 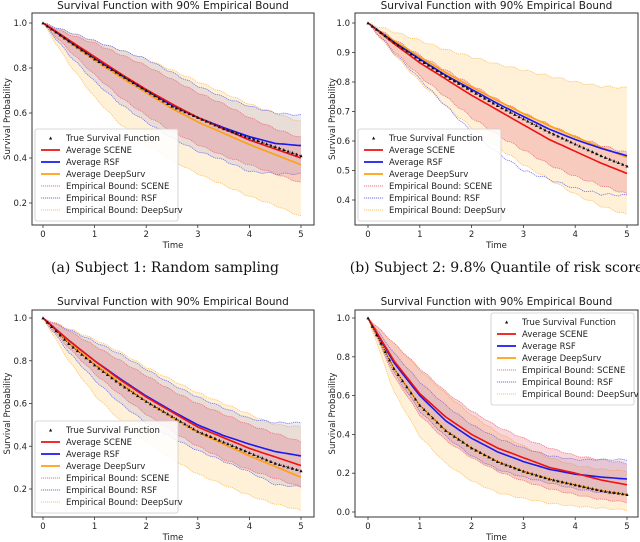 I want to click on x-tick-label: 3, so click(x=523, y=527).